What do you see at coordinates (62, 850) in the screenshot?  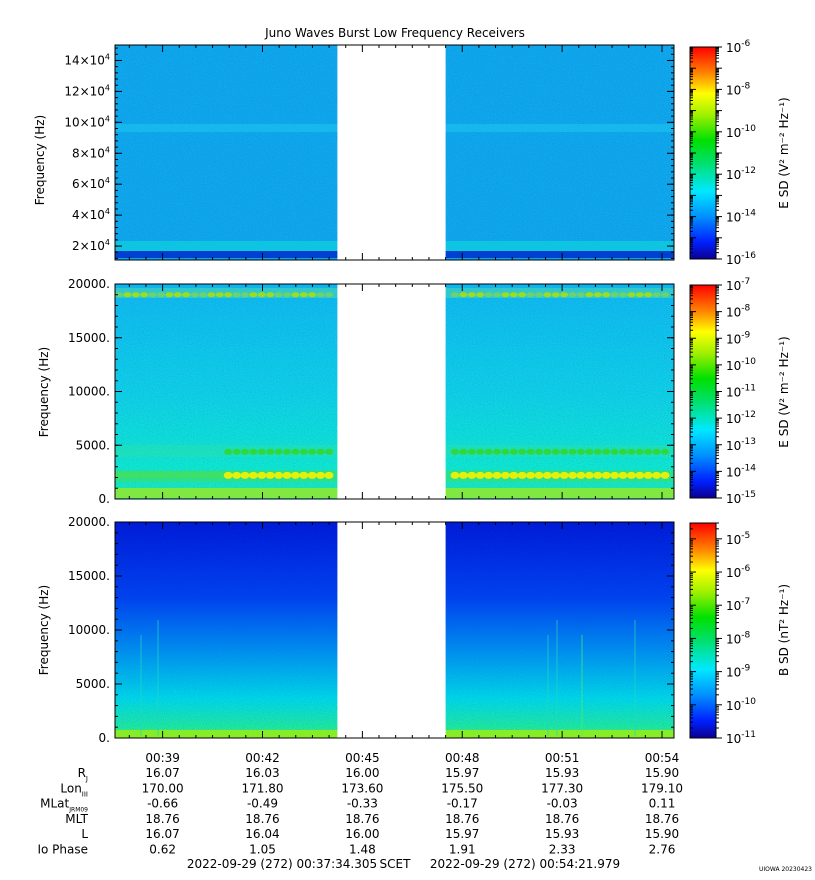 I see `ephemeris-row-label: Io Phase` at bounding box center [62, 850].